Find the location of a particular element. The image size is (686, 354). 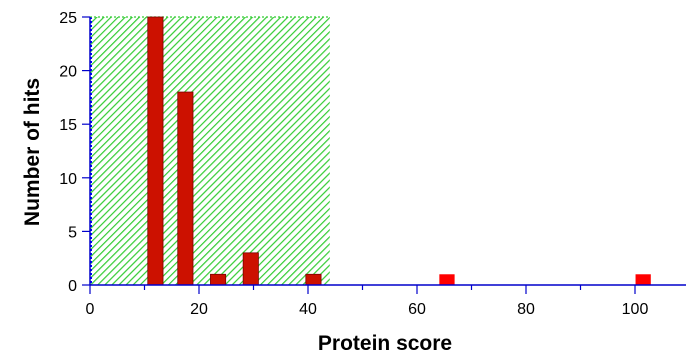

x-tick-label-0: 0 is located at coordinates (90, 309).